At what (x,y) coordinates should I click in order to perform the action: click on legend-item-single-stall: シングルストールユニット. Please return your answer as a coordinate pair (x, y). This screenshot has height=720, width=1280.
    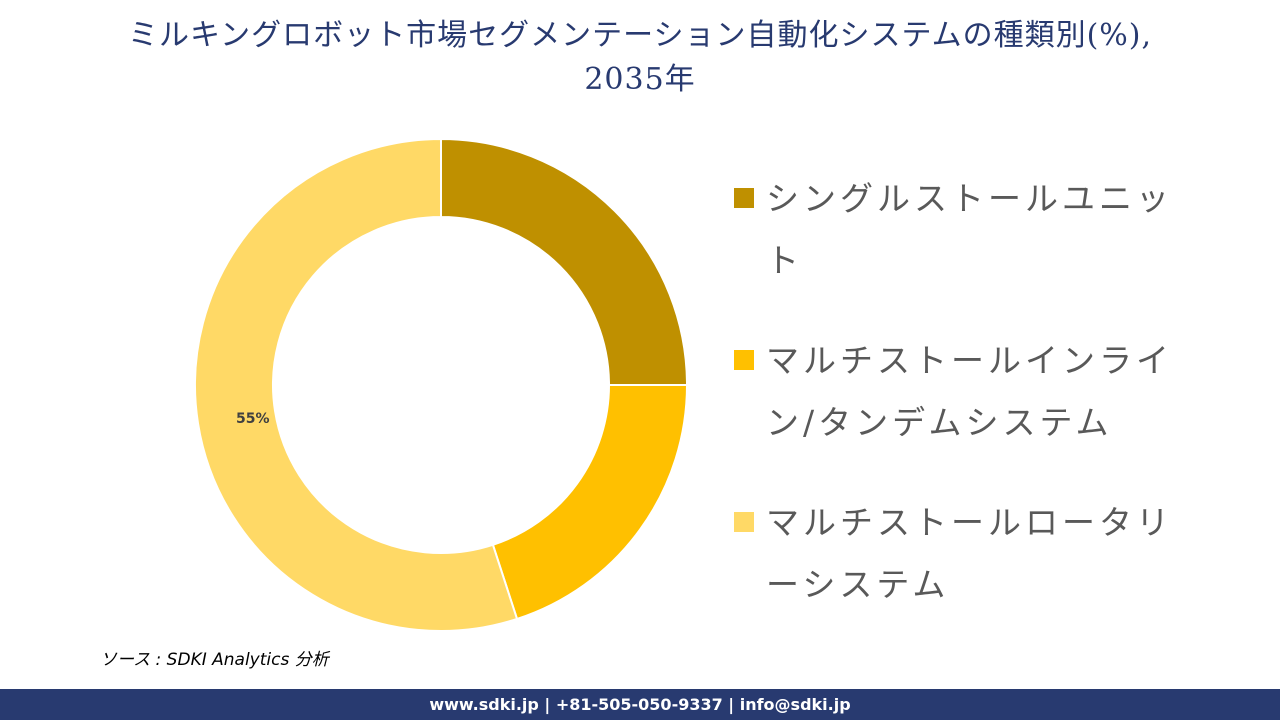
    Looking at the image, I should click on (962, 230).